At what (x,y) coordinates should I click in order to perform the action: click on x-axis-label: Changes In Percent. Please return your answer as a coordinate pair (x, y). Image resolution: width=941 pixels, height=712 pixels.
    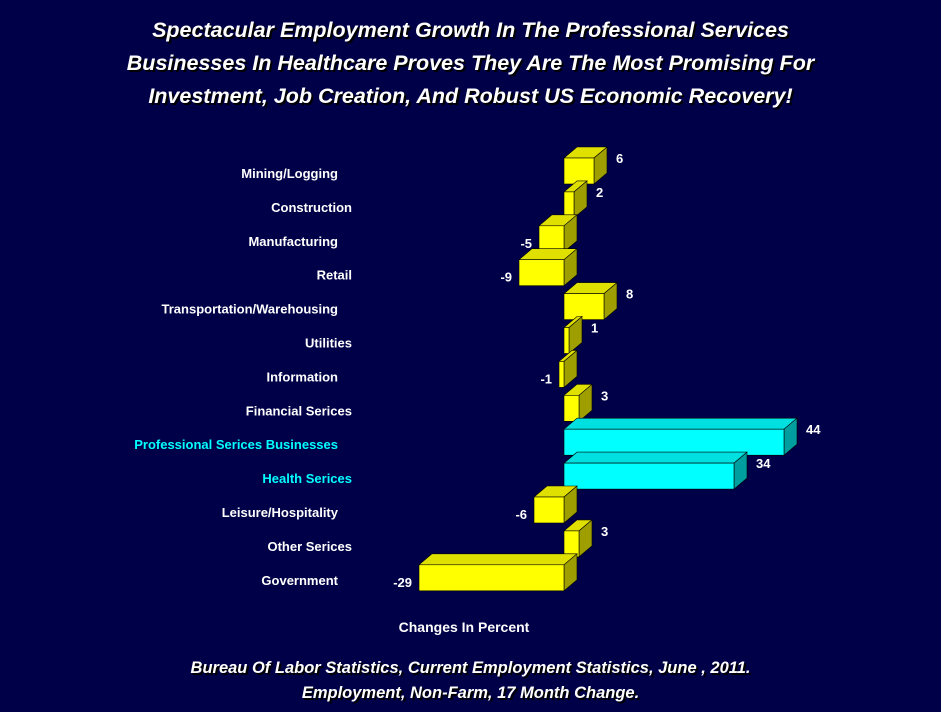
    Looking at the image, I should click on (464, 627).